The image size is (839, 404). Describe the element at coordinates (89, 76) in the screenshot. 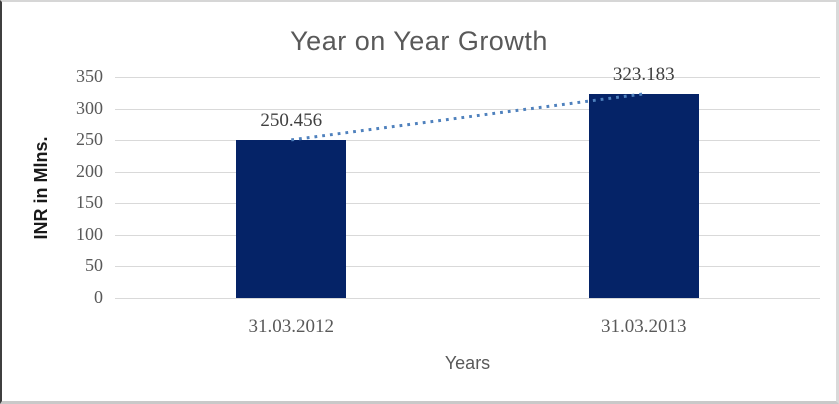

I see `y-axis-tick-label: 350` at that location.